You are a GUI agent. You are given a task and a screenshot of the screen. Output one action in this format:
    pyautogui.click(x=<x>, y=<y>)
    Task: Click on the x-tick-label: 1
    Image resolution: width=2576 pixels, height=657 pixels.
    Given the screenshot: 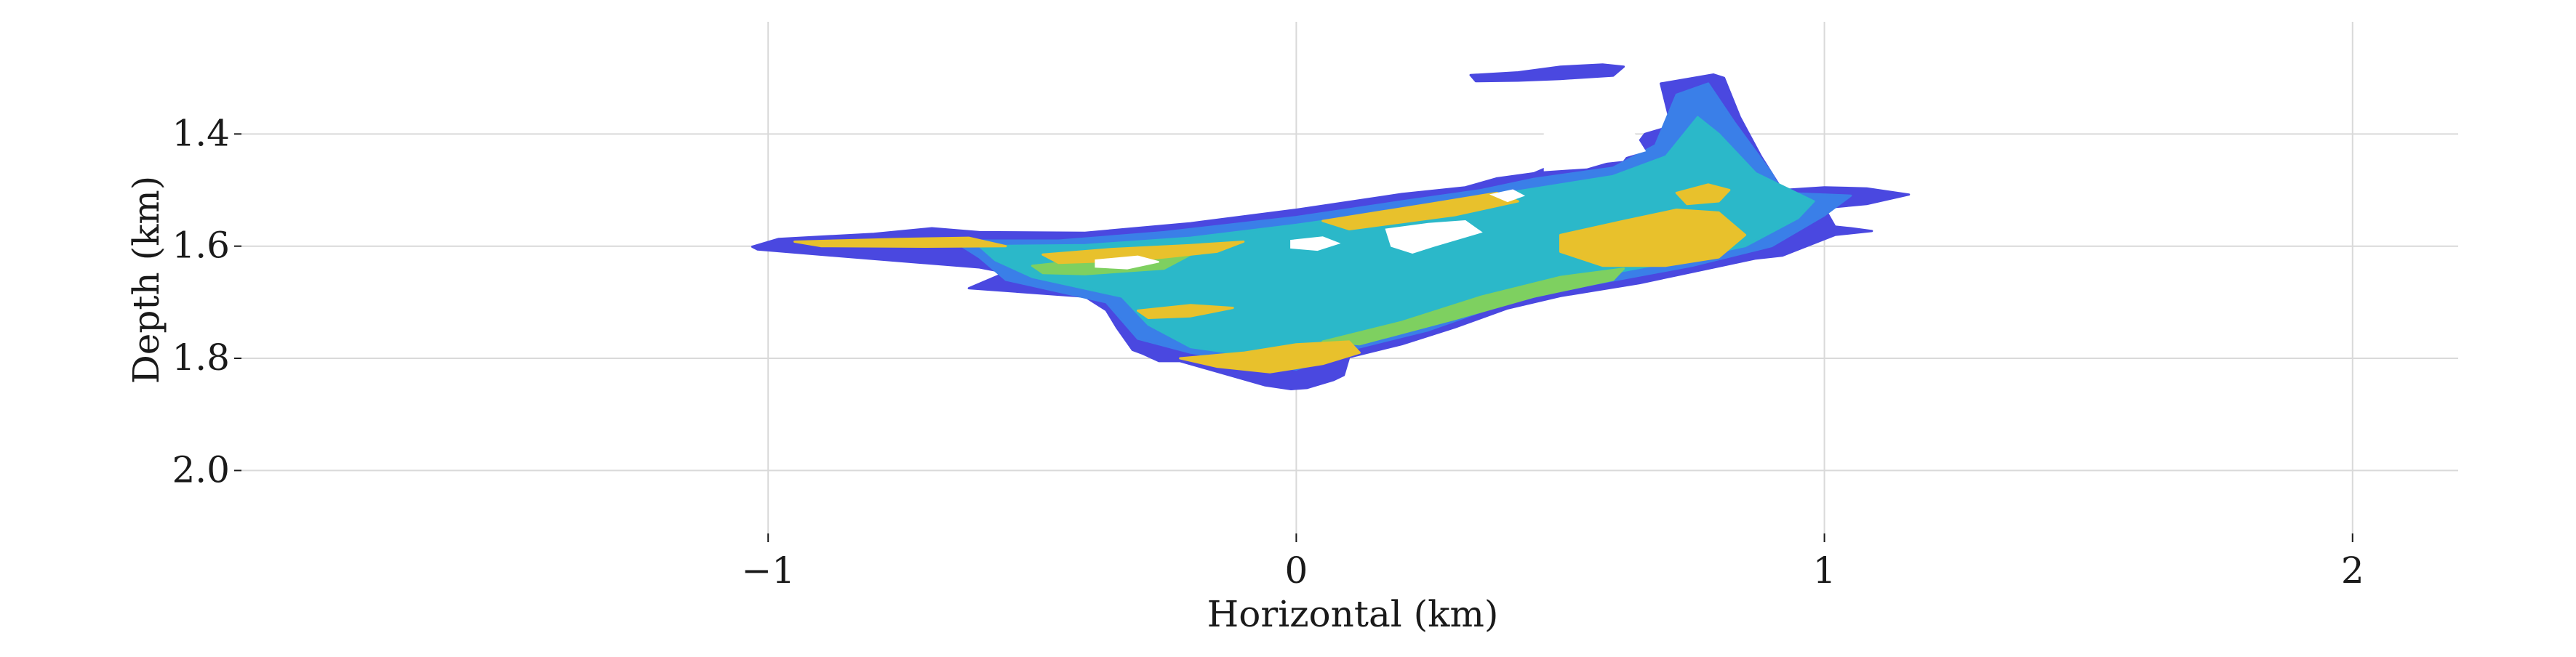 What is the action you would take?
    pyautogui.click(x=1824, y=570)
    